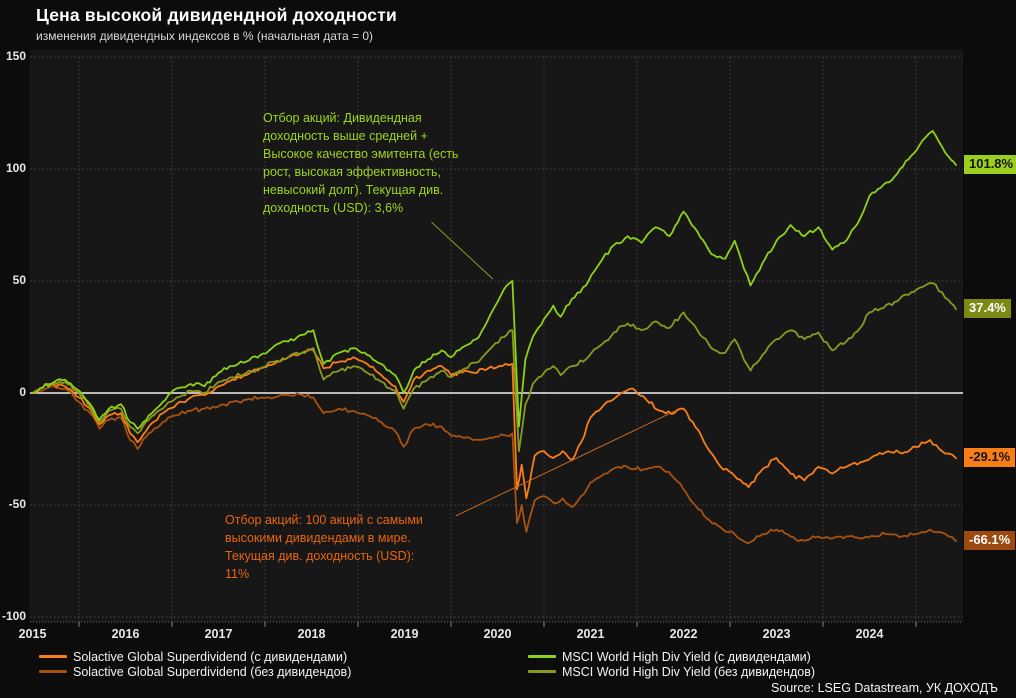  What do you see at coordinates (216, 15) in the screenshot?
I see `page-title: Цена высокой дивидендной доходности` at bounding box center [216, 15].